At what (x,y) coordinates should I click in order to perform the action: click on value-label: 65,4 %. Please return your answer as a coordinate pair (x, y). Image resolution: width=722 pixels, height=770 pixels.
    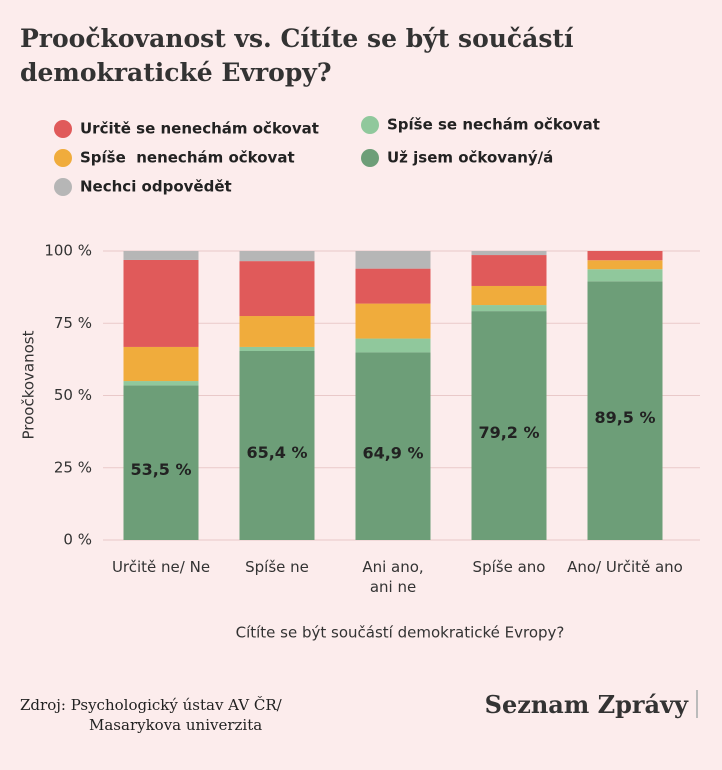
    Looking at the image, I should click on (276, 452).